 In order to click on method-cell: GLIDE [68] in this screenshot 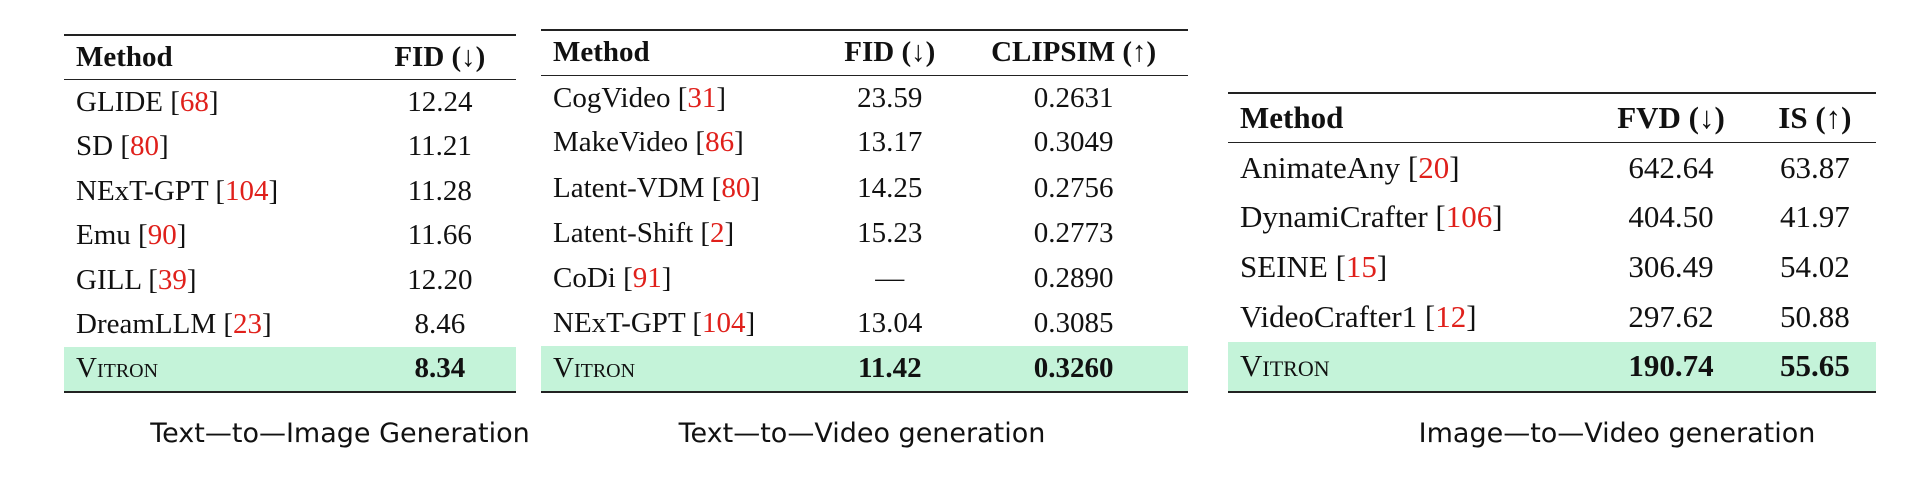, I will do `click(214, 102)`.